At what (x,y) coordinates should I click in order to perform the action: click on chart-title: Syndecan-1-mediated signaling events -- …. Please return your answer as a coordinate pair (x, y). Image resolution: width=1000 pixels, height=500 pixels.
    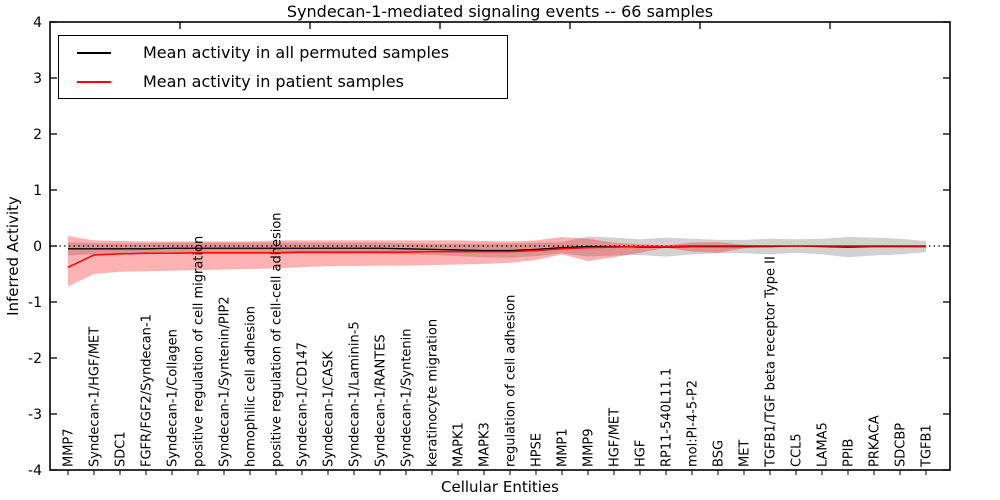
    Looking at the image, I should click on (500, 11).